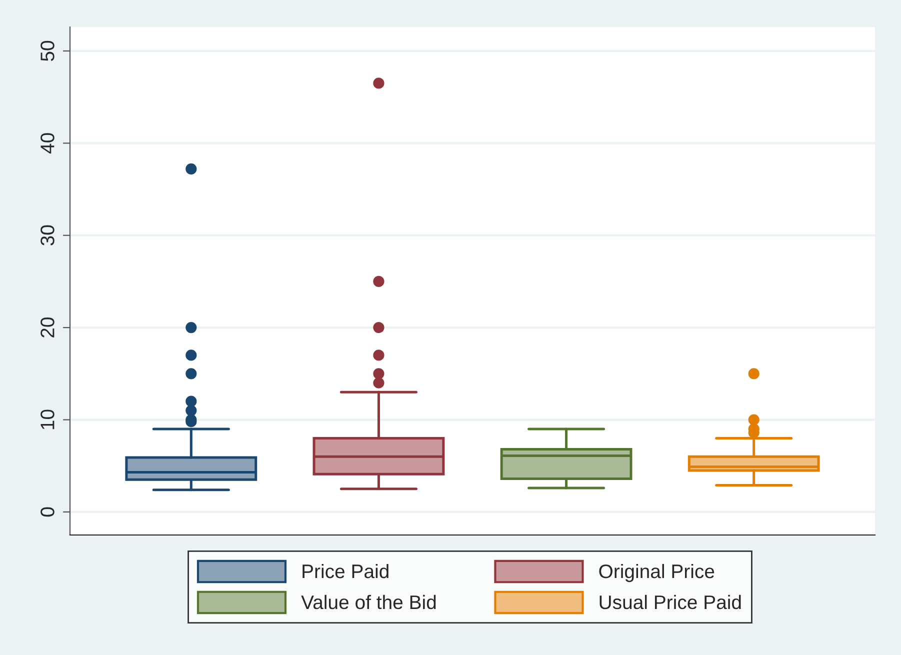  Describe the element at coordinates (656, 573) in the screenshot. I see `legend-label: Original Price` at that location.